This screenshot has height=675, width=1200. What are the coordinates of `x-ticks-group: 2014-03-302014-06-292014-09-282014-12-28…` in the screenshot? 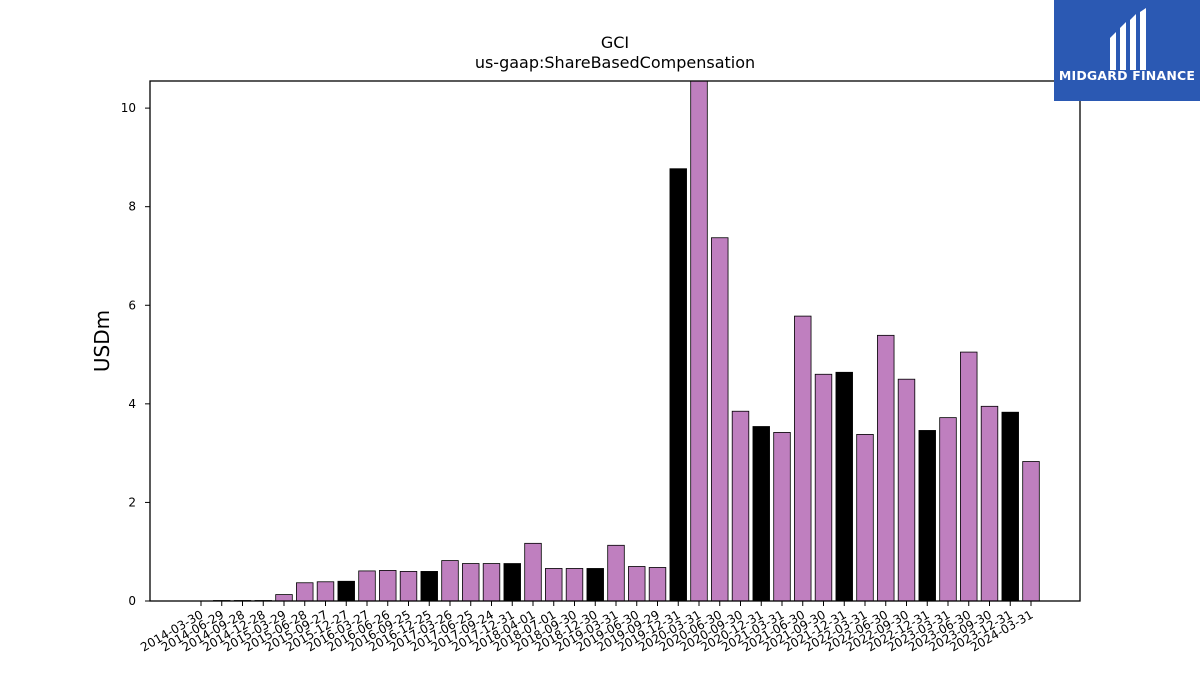 It's located at (587, 627).